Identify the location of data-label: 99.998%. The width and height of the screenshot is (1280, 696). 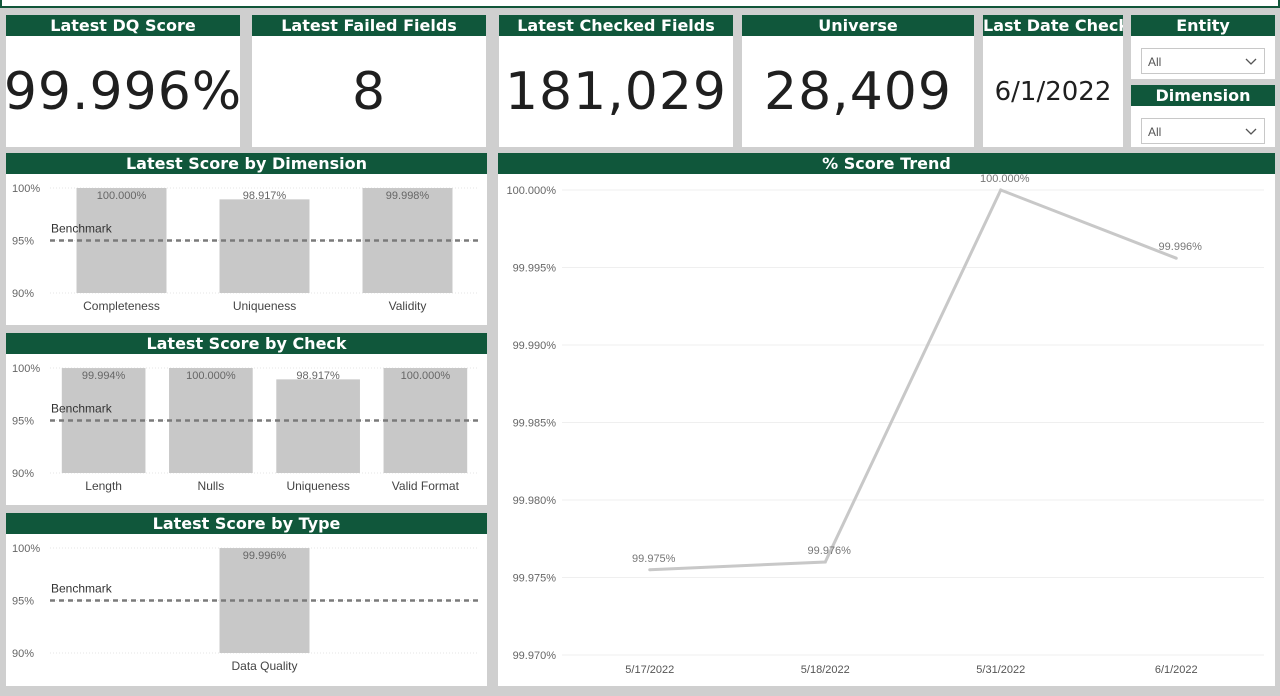
(408, 196).